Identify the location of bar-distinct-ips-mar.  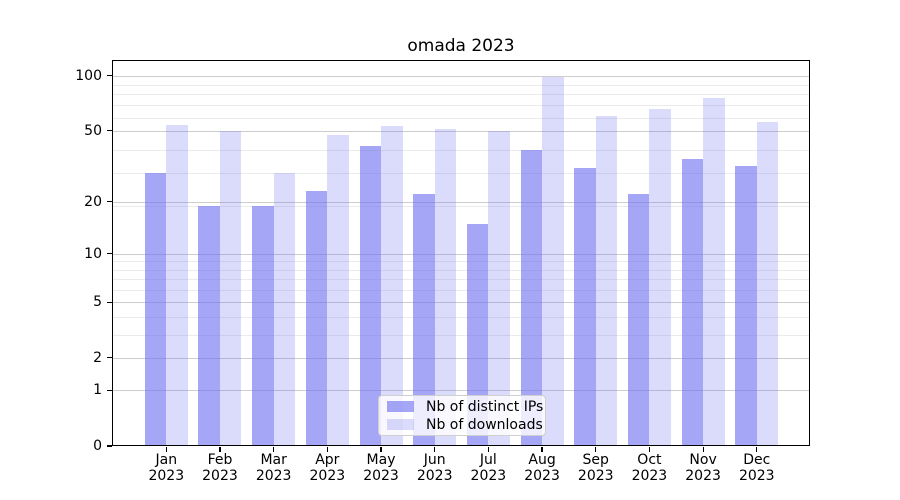
(263, 325).